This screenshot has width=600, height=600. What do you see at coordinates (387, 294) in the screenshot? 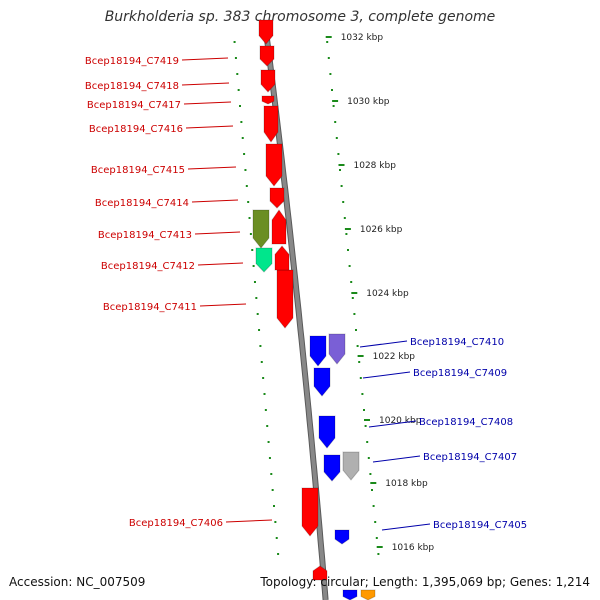
I see `scale-label: 1024 kbp` at bounding box center [387, 294].